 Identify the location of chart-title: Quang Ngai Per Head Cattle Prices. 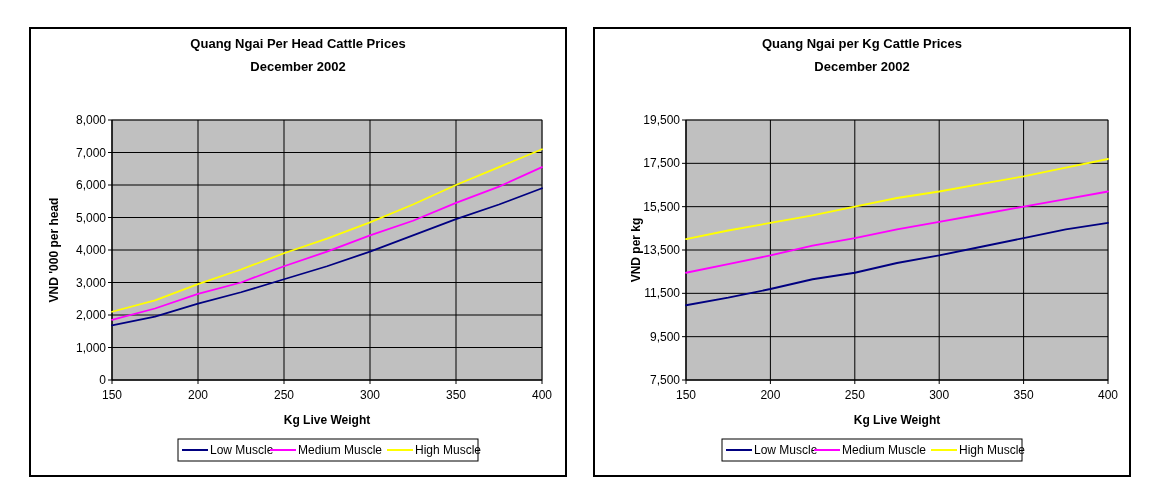
(298, 43).